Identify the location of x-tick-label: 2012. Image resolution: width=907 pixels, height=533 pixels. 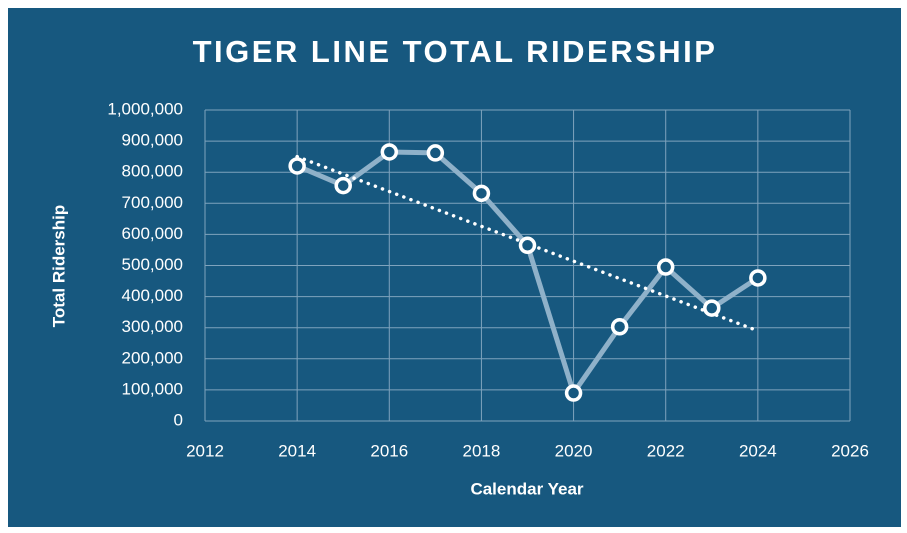
(205, 450).